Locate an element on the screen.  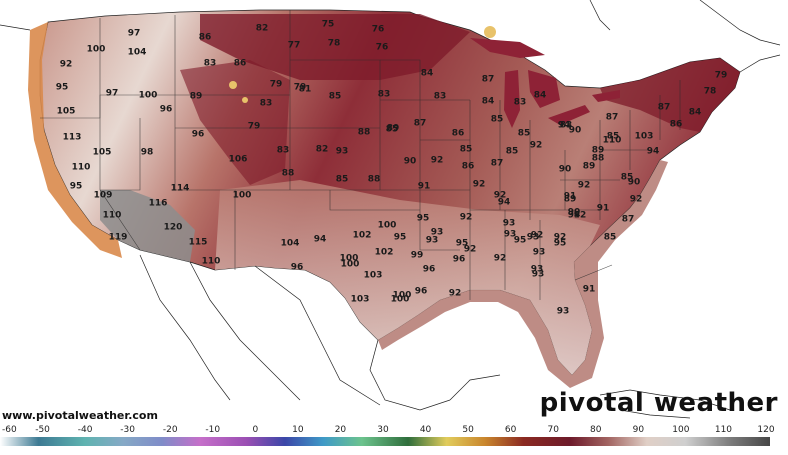
temperature-value: 98 is located at coordinates (147, 152).